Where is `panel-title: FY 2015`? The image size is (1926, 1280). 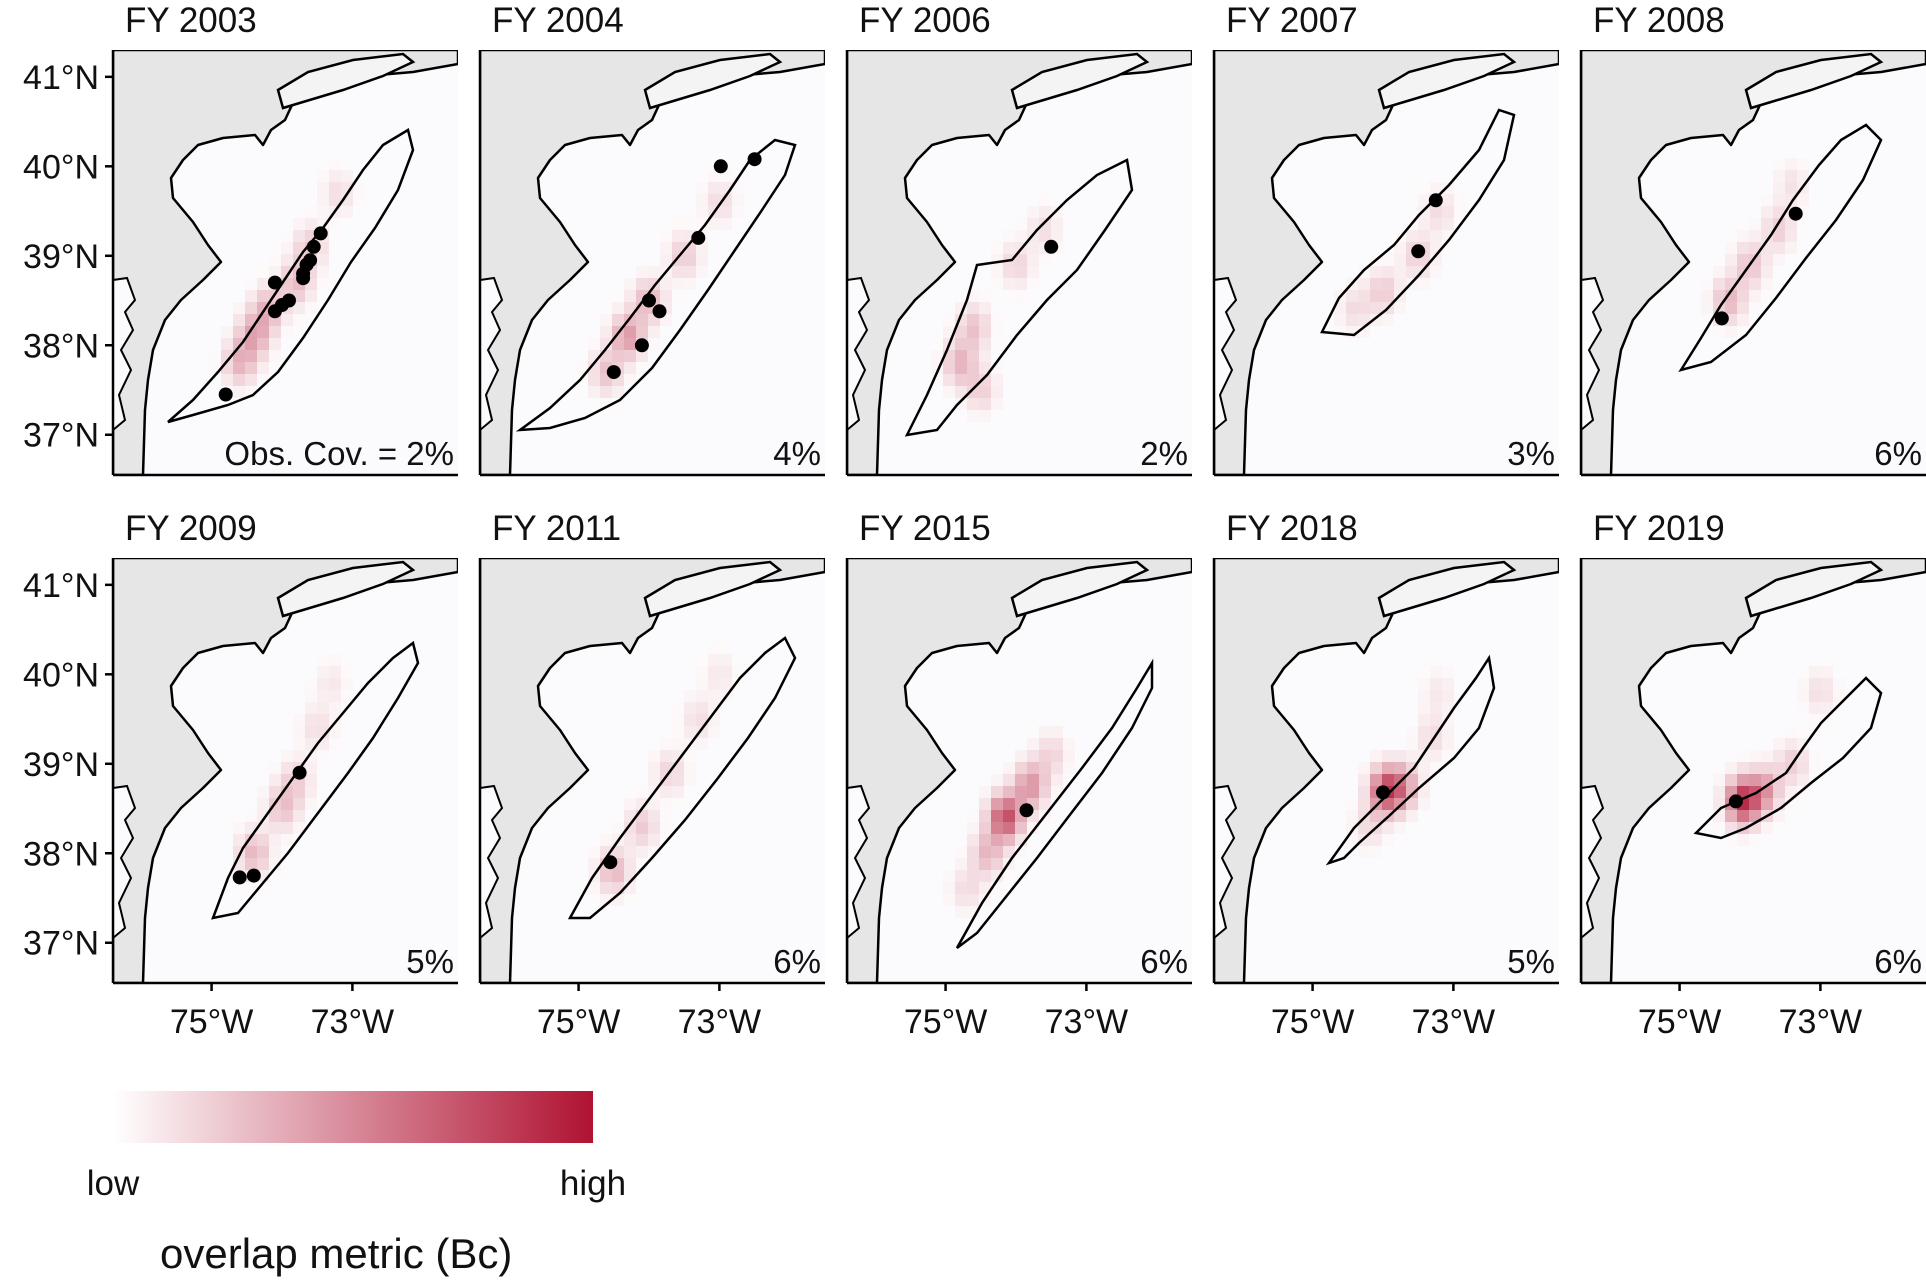
panel-title: FY 2015 is located at coordinates (925, 528).